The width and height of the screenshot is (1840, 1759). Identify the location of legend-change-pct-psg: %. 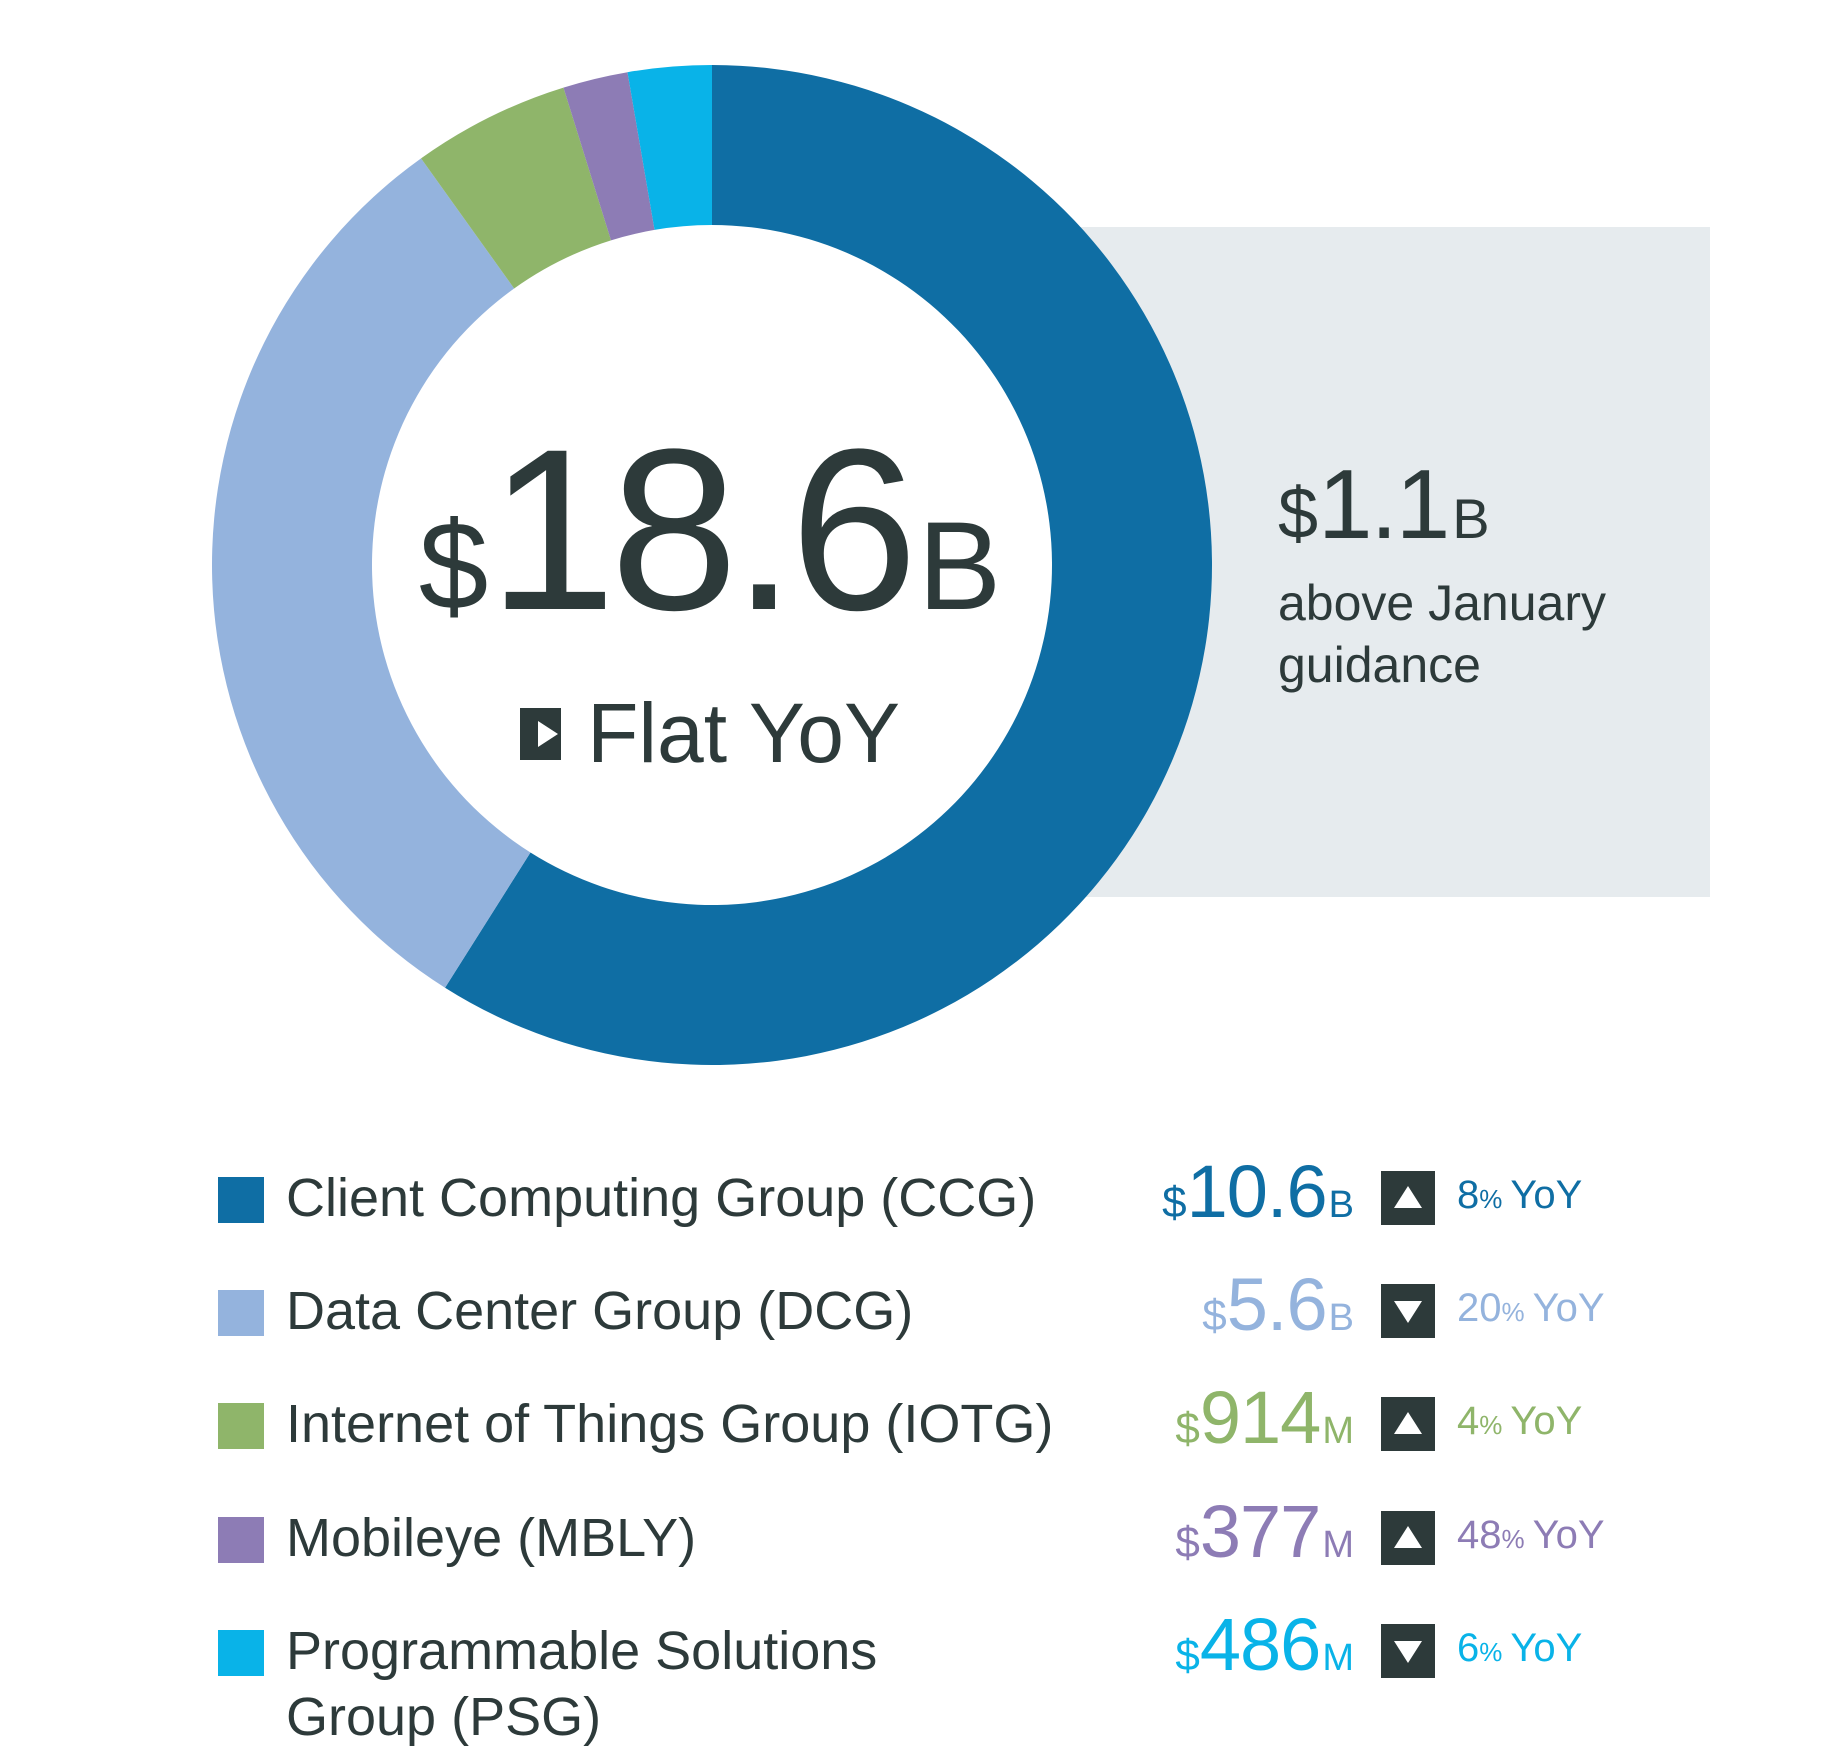
(1491, 1652).